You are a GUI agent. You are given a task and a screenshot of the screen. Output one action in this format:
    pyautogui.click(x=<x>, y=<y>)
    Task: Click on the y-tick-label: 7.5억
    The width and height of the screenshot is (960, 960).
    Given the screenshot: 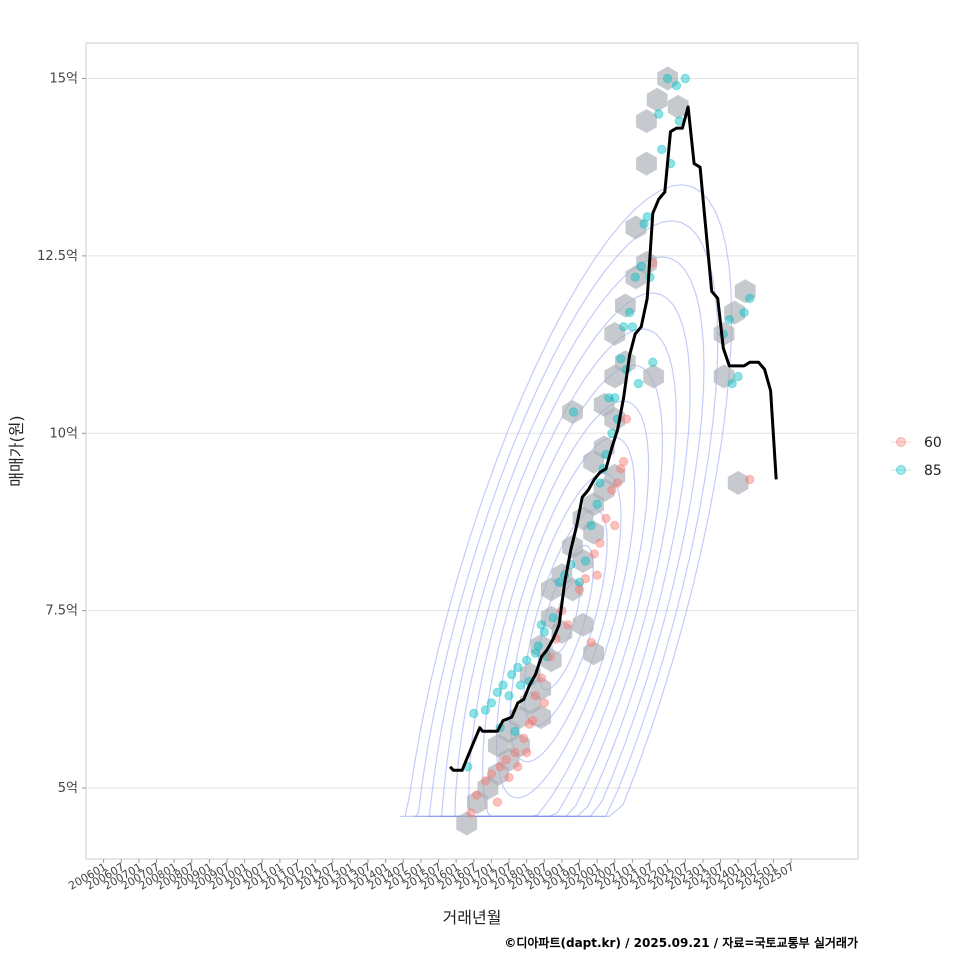 What is the action you would take?
    pyautogui.click(x=61, y=611)
    